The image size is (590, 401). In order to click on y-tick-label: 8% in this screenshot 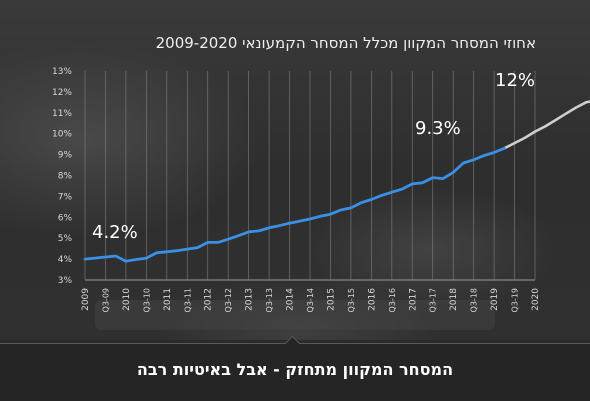, I will do `click(65, 177)`.